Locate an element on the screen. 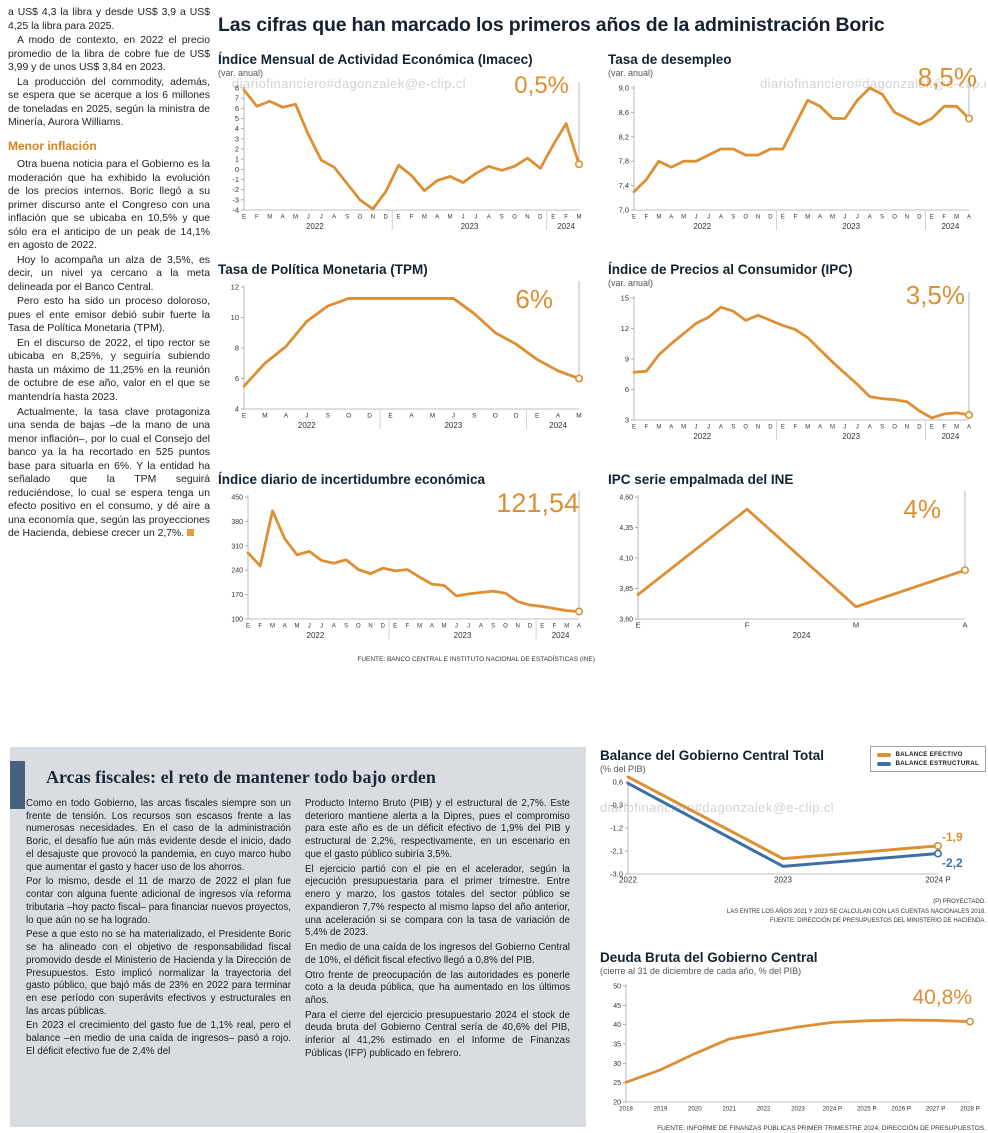 Image resolution: width=988 pixels, height=1133 pixels. chart-title: Balance del Gobierno Central Total is located at coordinates (712, 755).